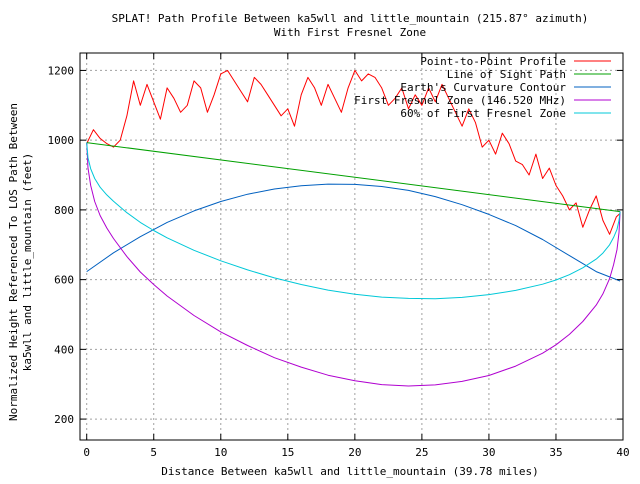 Image resolution: width=640 pixels, height=484 pixels. I want to click on x-tick-label: 0, so click(86, 452).